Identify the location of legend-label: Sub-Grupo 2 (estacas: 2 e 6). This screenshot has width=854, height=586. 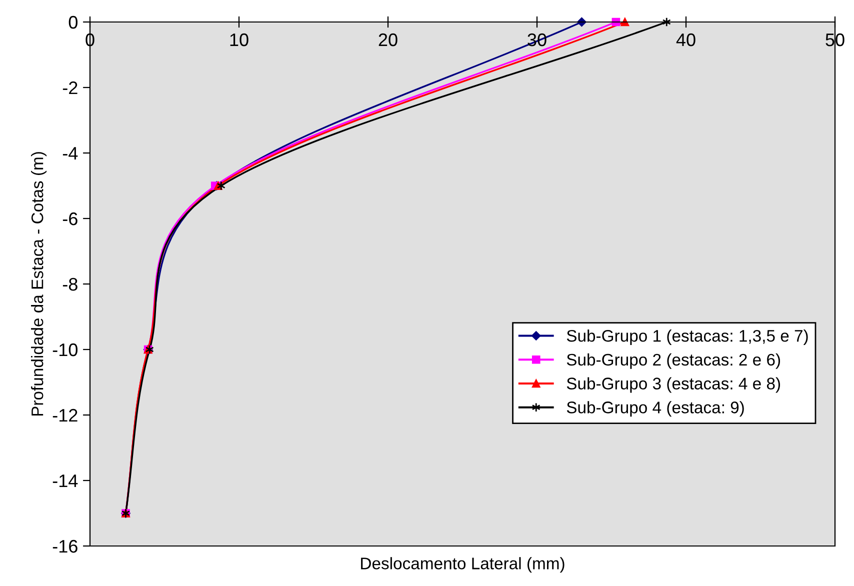
(673, 361).